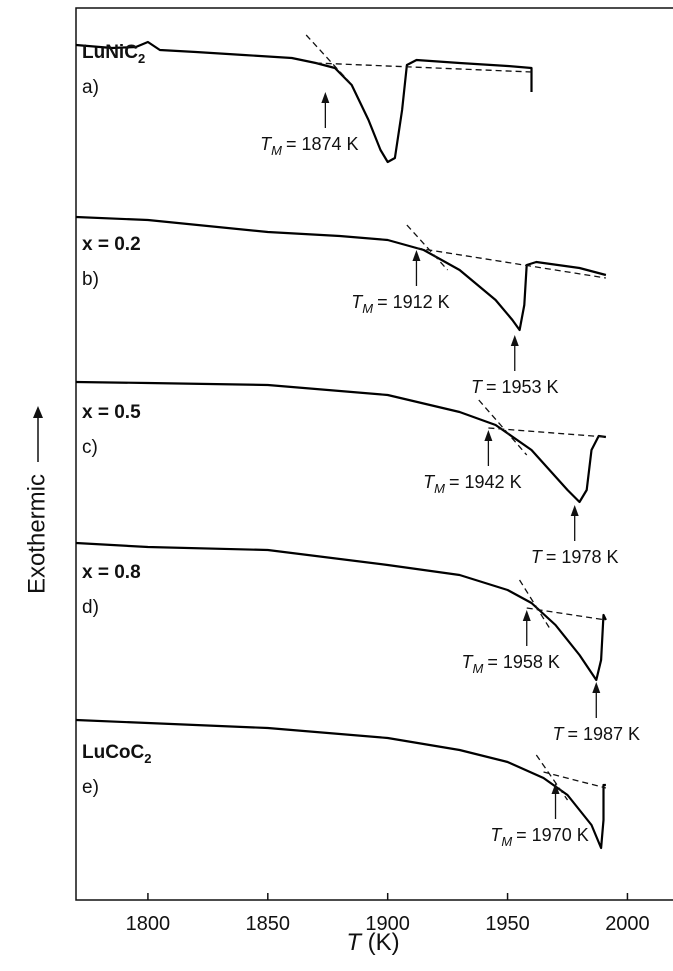 This screenshot has height=971, width=673. I want to click on annotation: TM = 1958 K, so click(511, 664).